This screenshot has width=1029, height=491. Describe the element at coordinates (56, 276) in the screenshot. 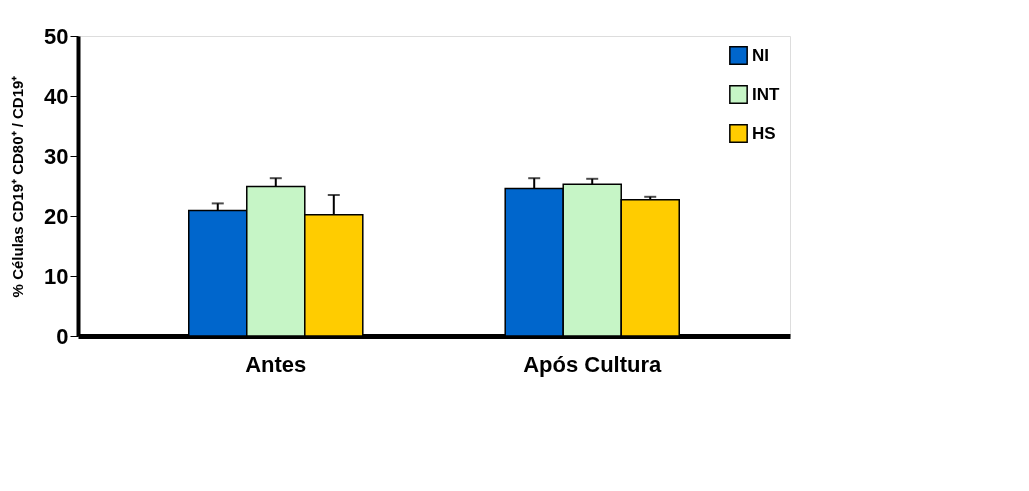

I see `y-tick-label: 10` at that location.